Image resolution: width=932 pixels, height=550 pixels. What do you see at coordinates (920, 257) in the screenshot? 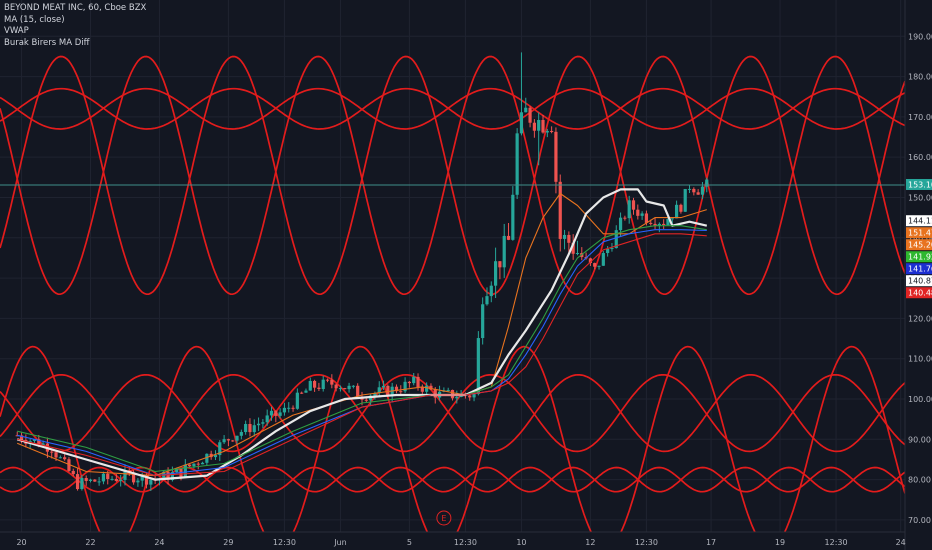
I see `price-tag-label: 141.92` at bounding box center [920, 257].